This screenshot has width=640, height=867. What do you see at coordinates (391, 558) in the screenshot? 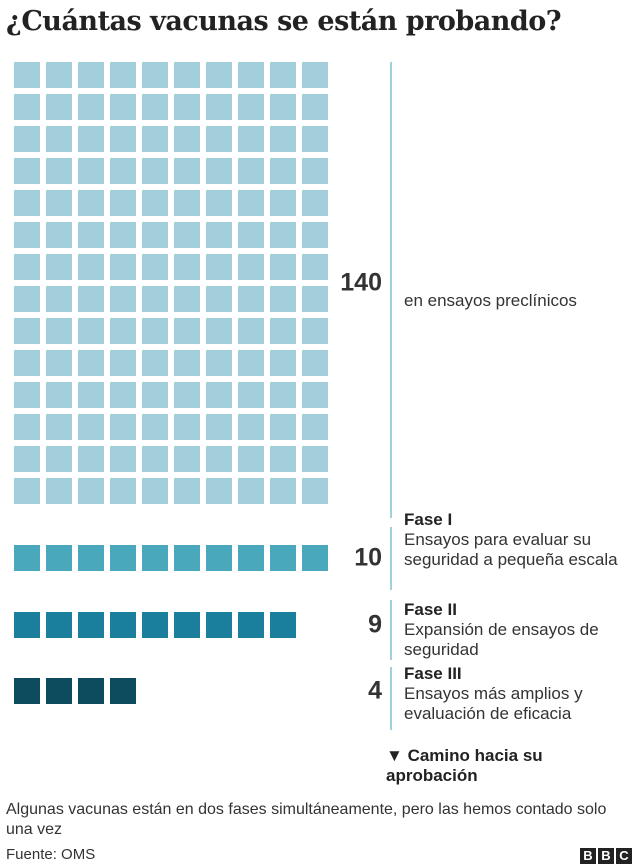
I see `group-bracket` at bounding box center [391, 558].